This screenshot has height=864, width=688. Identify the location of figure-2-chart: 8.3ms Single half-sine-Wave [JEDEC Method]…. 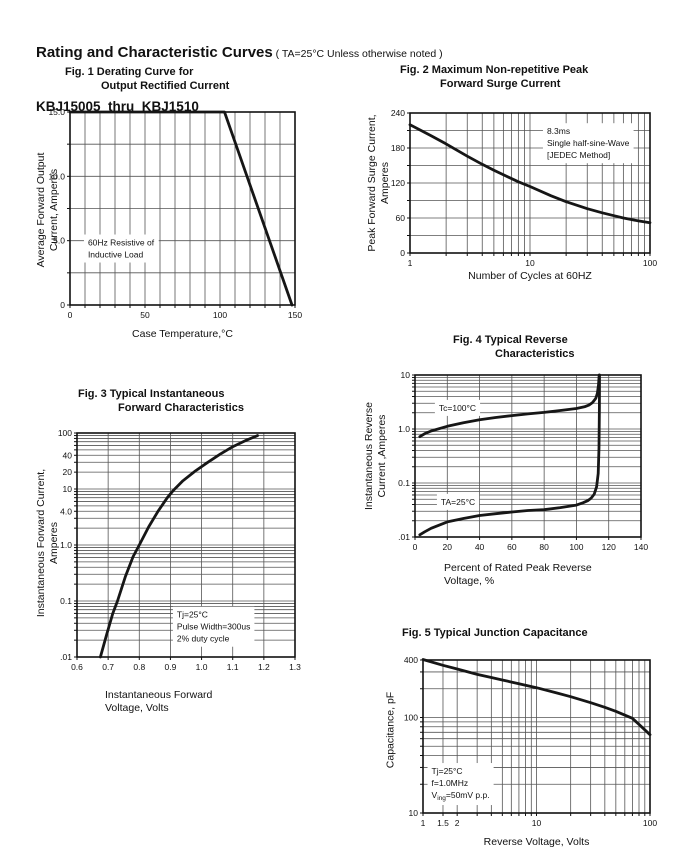
(524, 188).